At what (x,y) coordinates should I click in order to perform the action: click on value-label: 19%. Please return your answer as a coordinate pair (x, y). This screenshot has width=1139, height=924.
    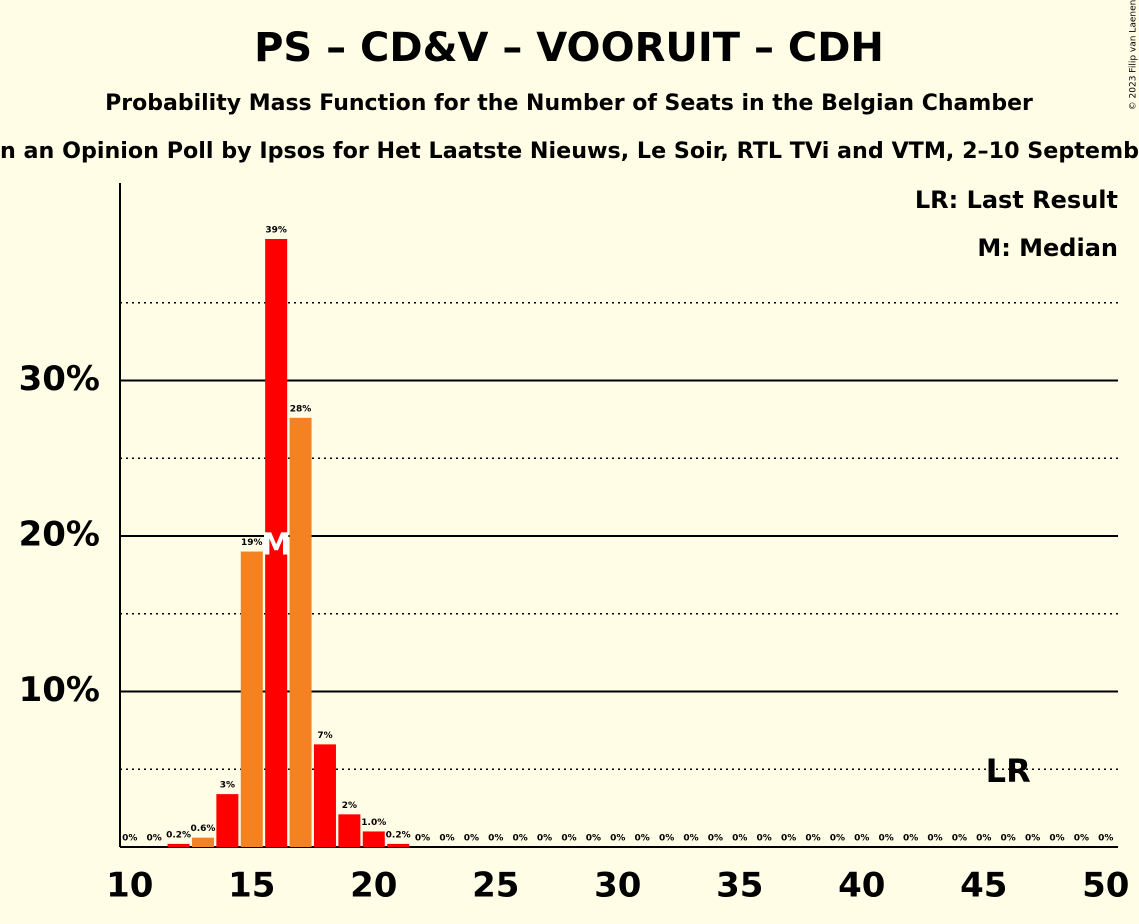
    Looking at the image, I should click on (252, 543).